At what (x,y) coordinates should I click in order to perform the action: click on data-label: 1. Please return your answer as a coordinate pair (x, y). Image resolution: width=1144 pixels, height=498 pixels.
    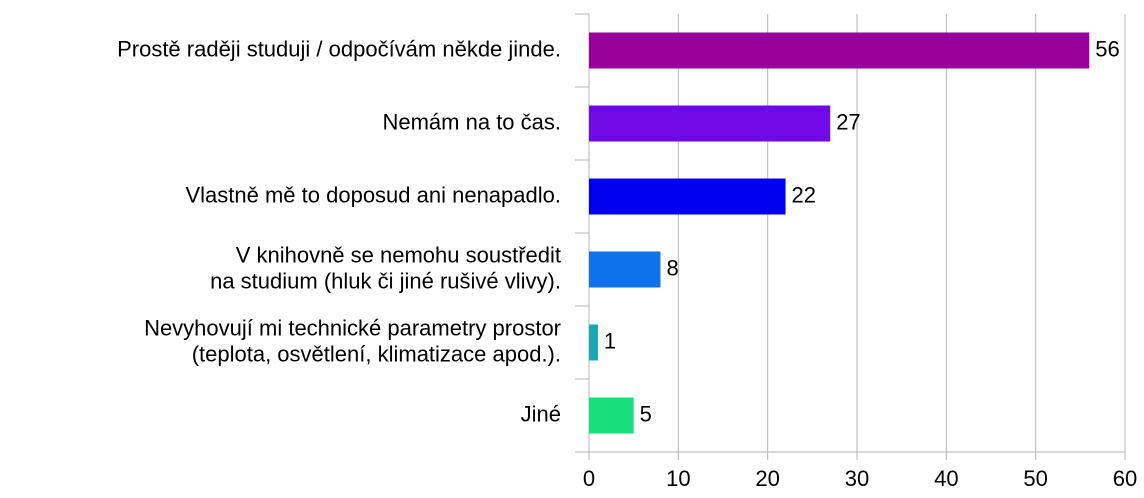
    Looking at the image, I should click on (610, 340).